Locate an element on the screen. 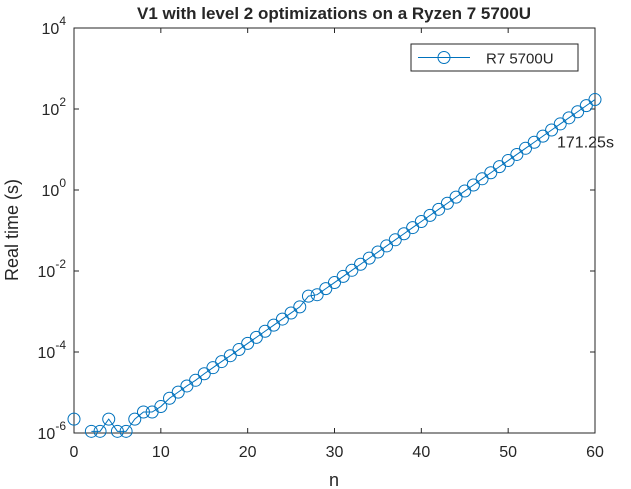 The image size is (631, 489). x-tick-label: 30 is located at coordinates (335, 452).